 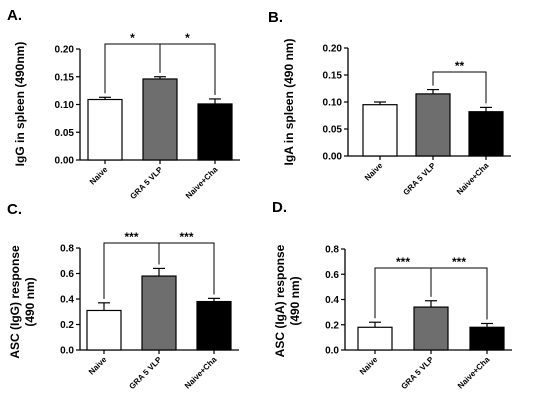 What do you see at coordinates (275, 17) in the screenshot?
I see `panel-letter: B.` at bounding box center [275, 17].